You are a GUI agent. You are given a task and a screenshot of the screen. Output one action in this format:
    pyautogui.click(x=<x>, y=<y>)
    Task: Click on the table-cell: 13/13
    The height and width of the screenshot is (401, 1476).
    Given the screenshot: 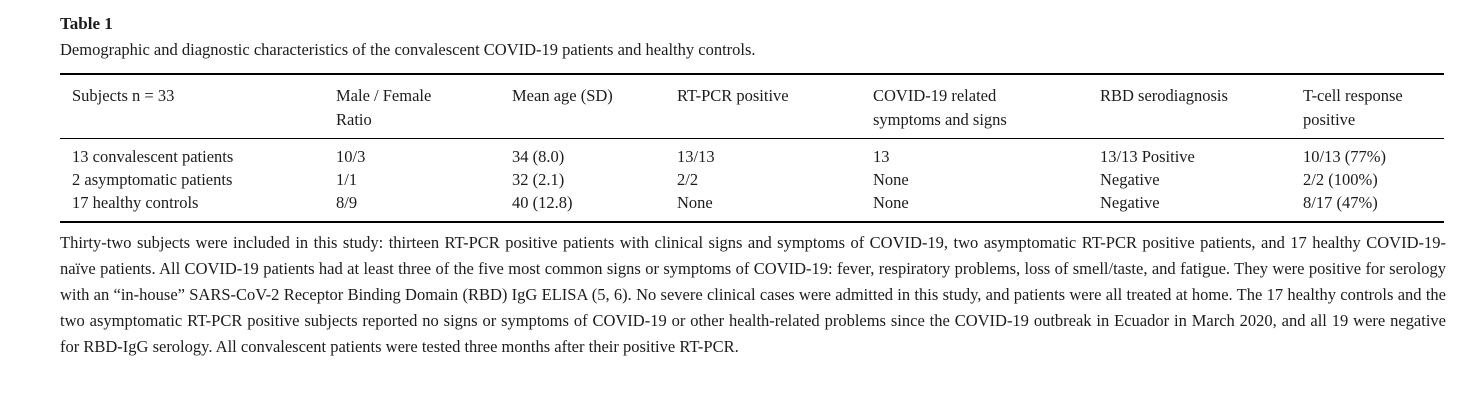 What is the action you would take?
    pyautogui.click(x=696, y=156)
    